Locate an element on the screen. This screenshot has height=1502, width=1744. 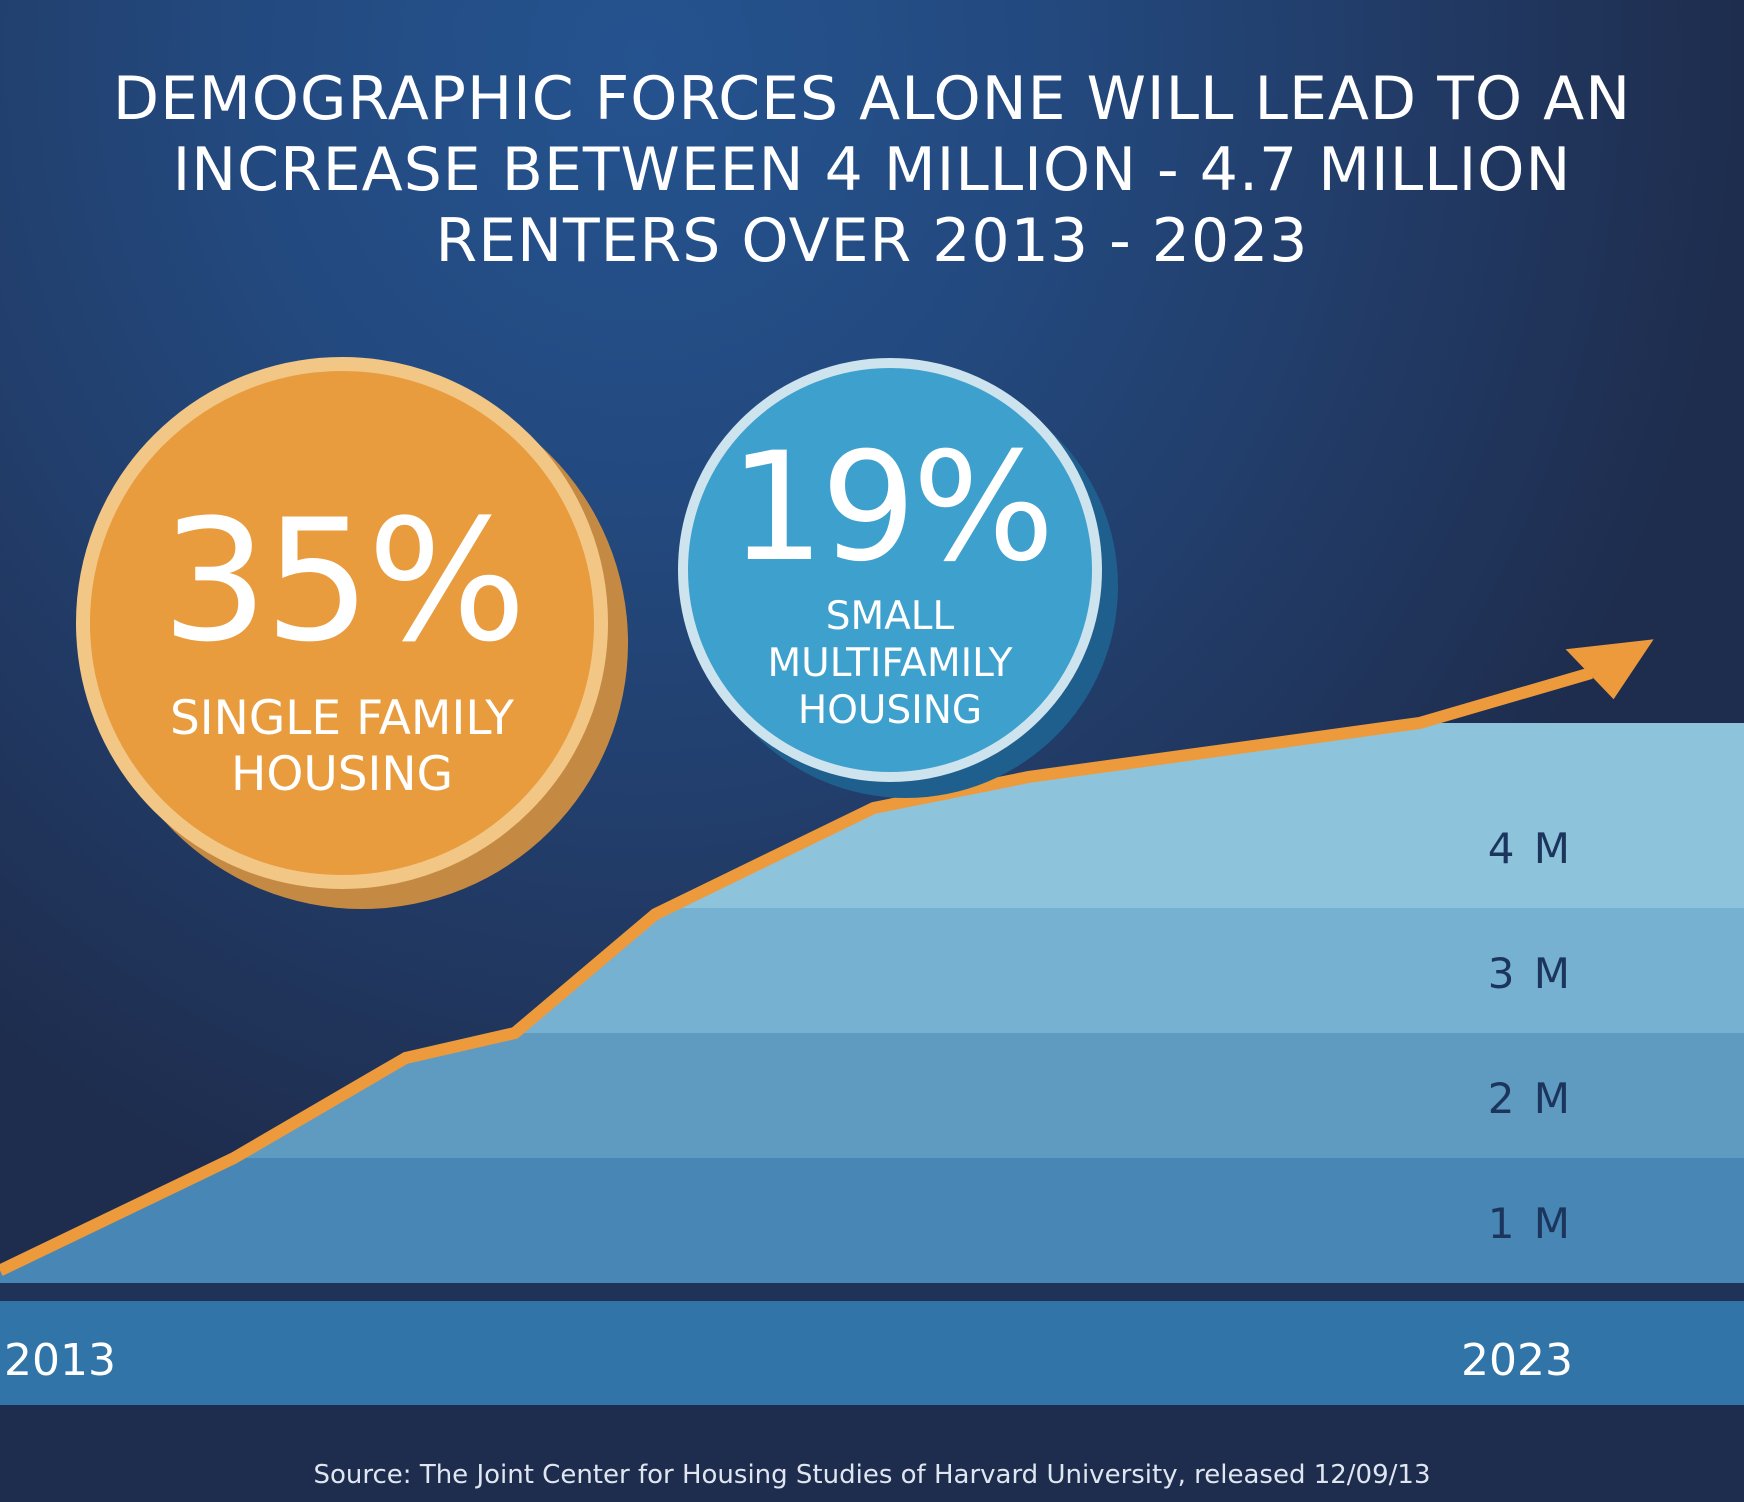
y-tick-label-2m: 2 M is located at coordinates (1530, 1098).